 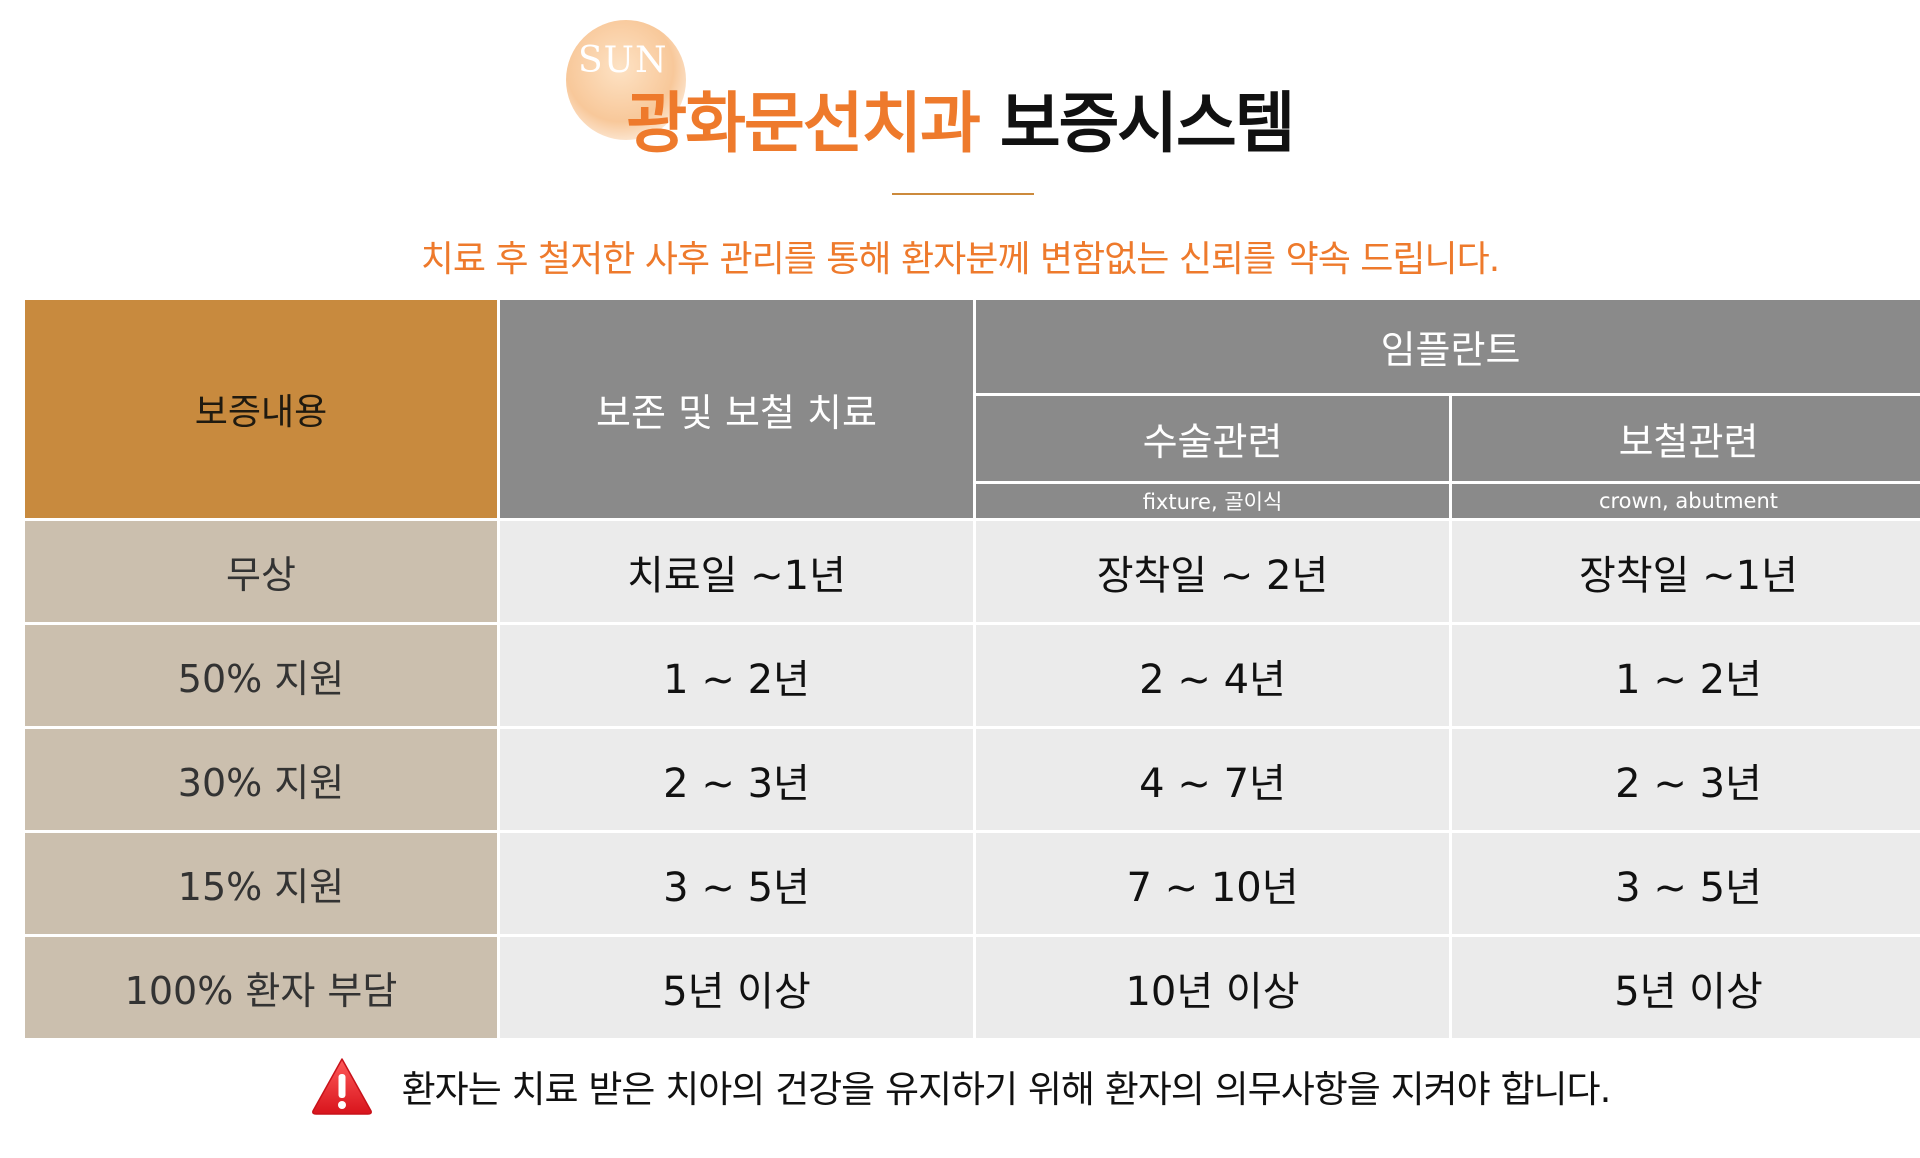 What do you see at coordinates (1212, 883) in the screenshot?
I see `table-cell: 7 ~ 10년` at bounding box center [1212, 883].